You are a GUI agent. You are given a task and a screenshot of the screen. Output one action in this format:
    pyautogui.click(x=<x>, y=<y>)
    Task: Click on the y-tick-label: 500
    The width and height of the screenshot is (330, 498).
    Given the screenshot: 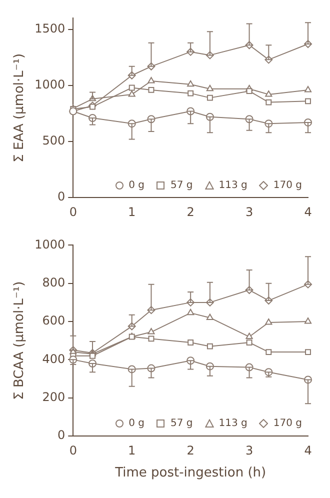 What is the action you would take?
    pyautogui.click(x=54, y=141)
    